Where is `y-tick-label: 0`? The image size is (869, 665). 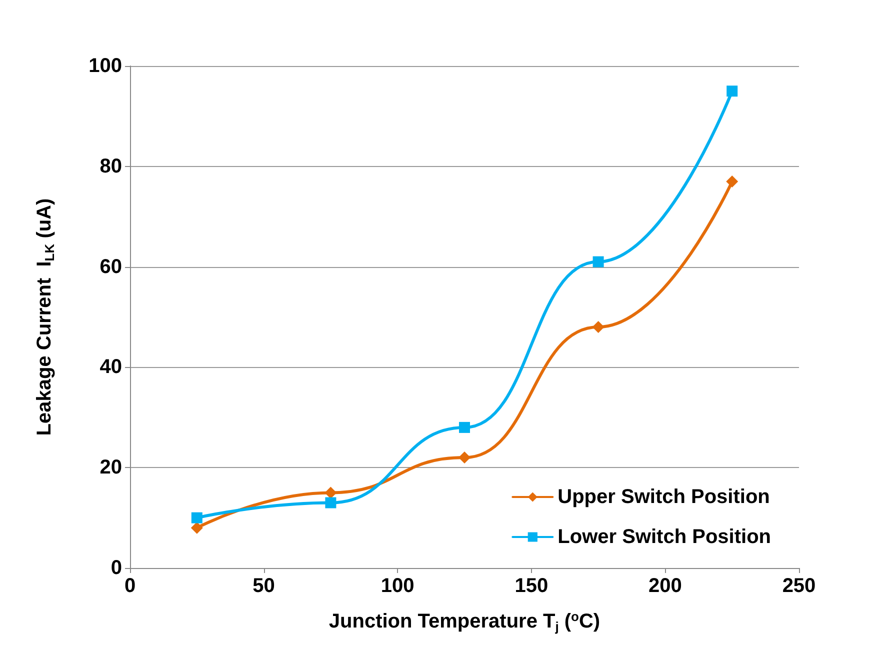 y-tick-label: 0 is located at coordinates (116, 568).